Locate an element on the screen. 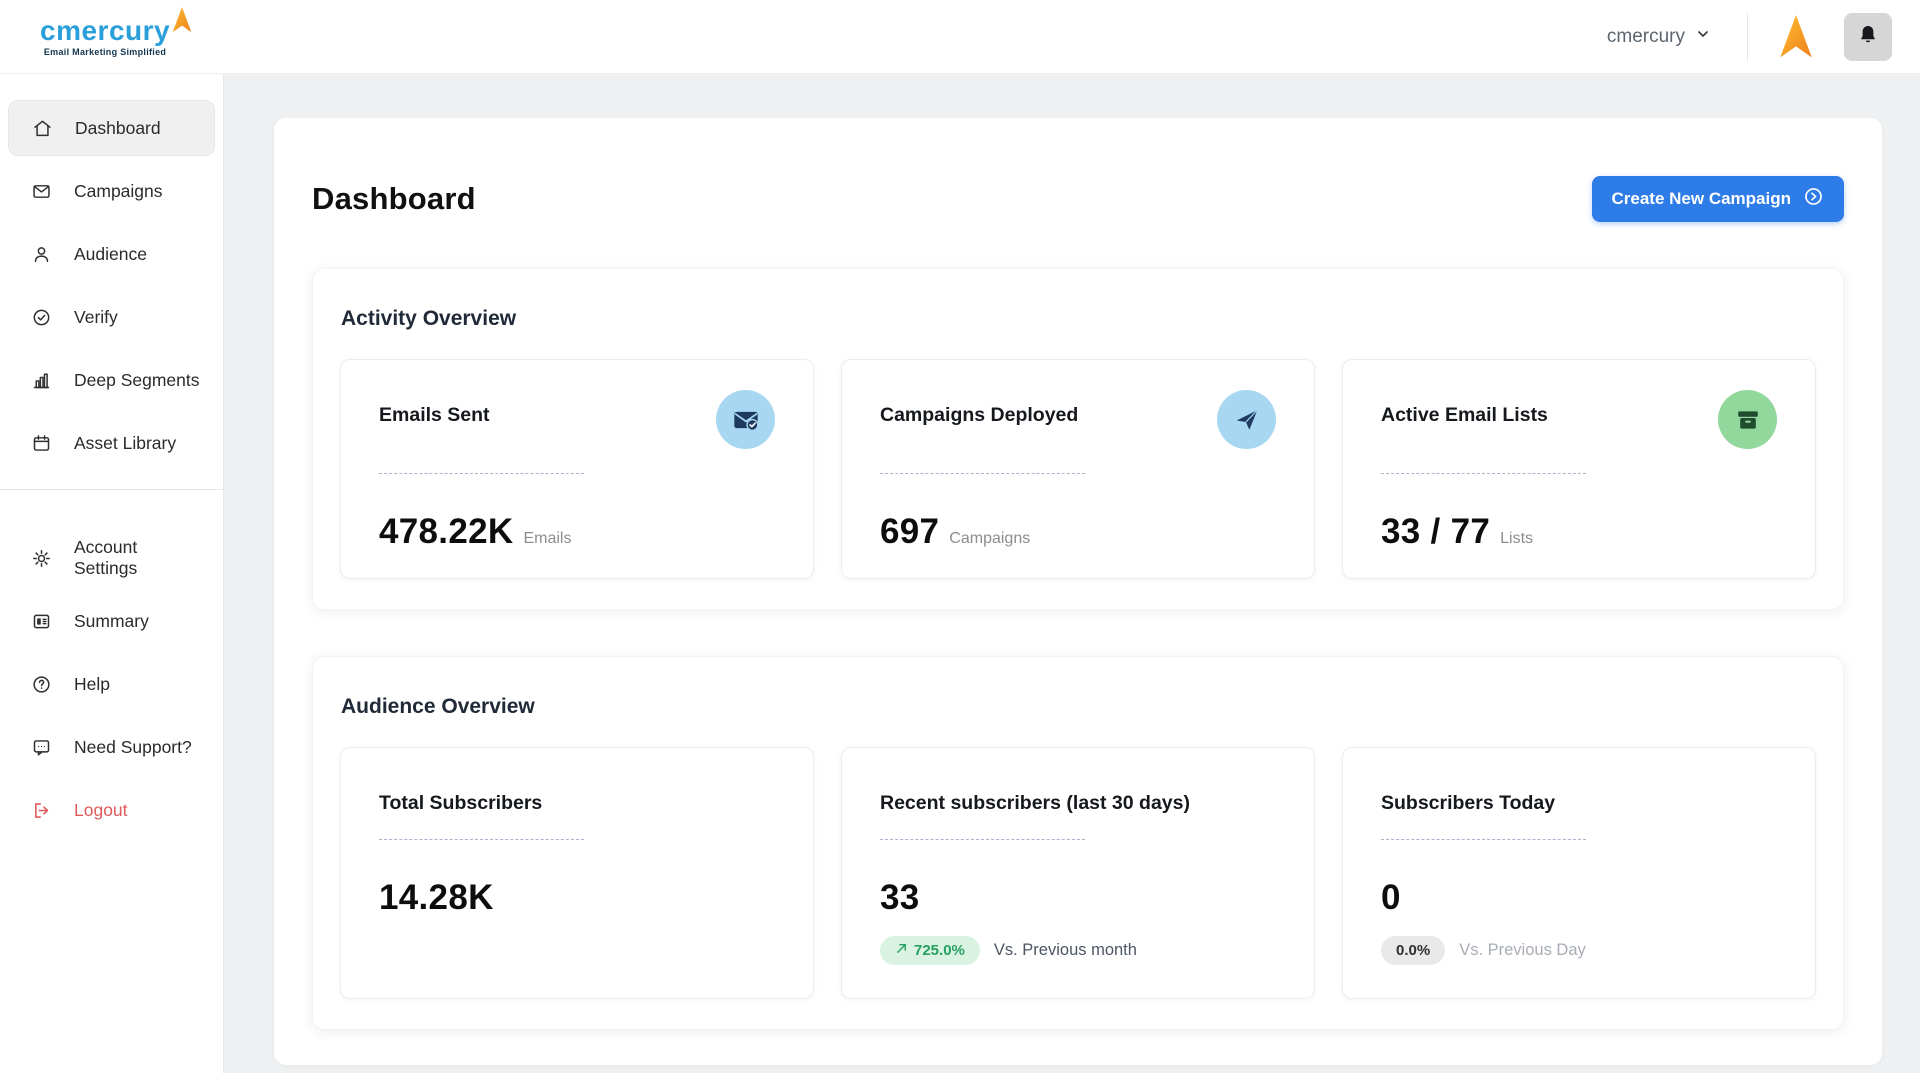  stat-title: Recent subscribers (last 30 days) is located at coordinates (1035, 803).